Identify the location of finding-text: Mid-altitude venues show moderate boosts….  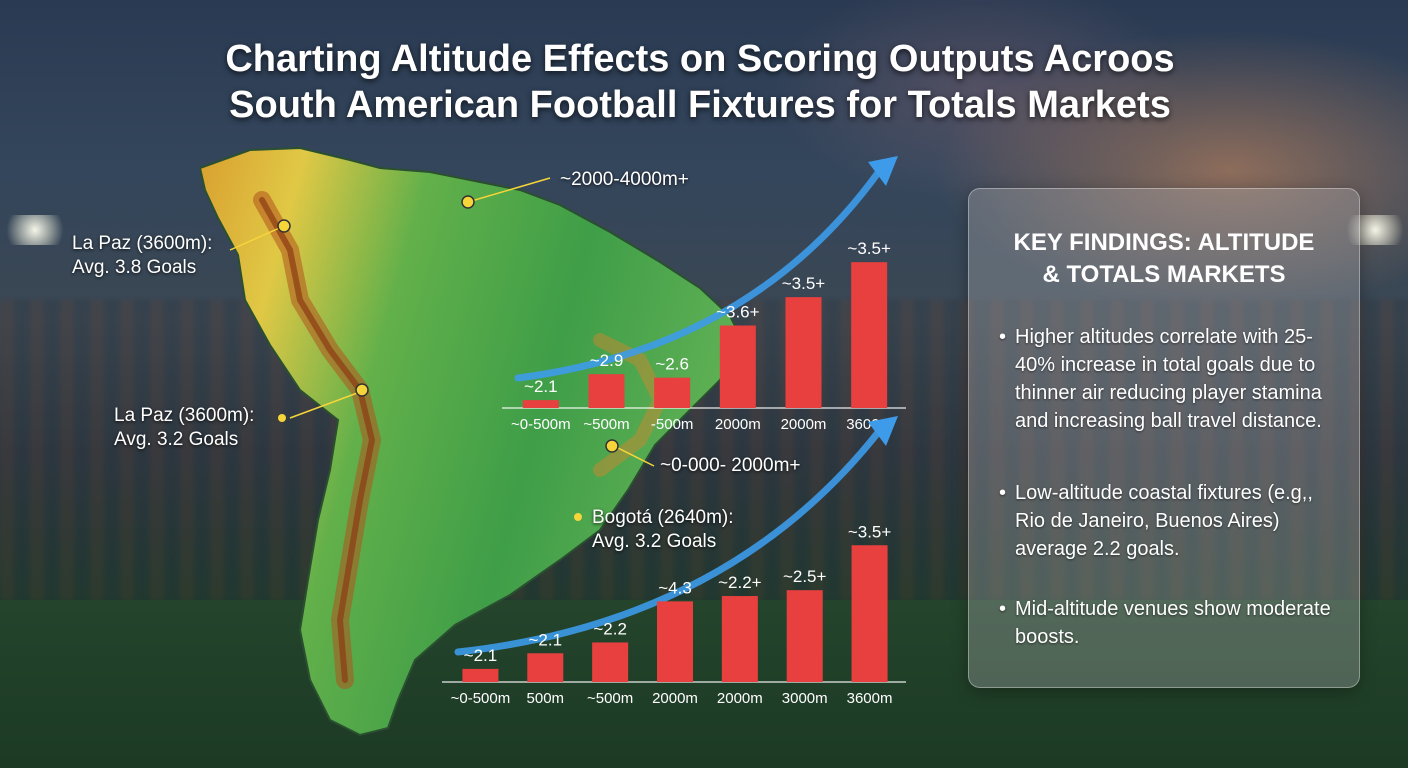
(1173, 623).